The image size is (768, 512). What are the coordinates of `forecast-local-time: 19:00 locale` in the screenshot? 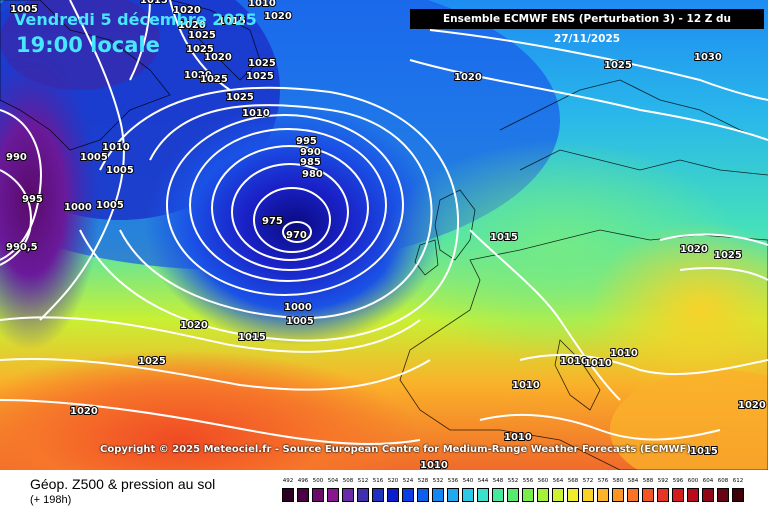 It's located at (88, 45).